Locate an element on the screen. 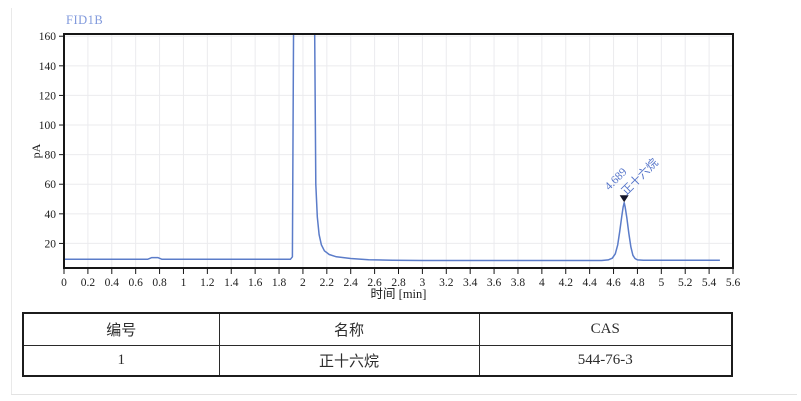 Image resolution: width=801 pixels, height=401 pixels. x-tick-label: 2.2 is located at coordinates (327, 283).